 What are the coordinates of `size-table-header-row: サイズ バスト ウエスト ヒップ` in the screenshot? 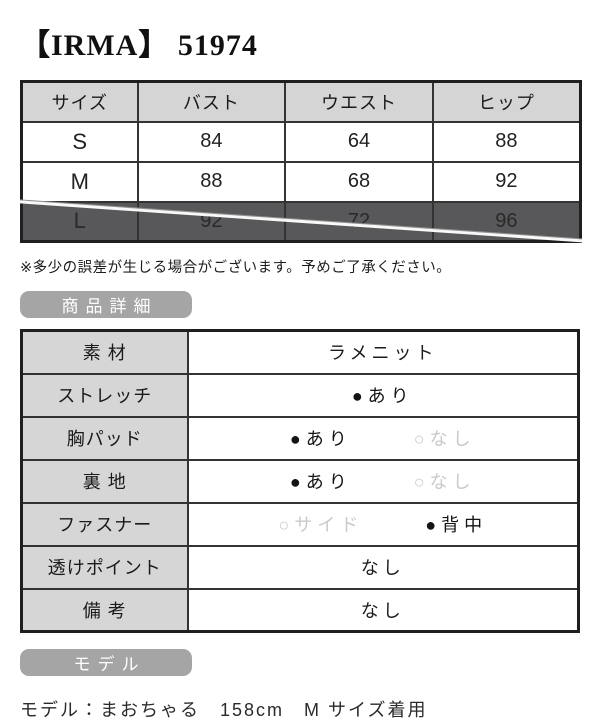 It's located at (301, 101).